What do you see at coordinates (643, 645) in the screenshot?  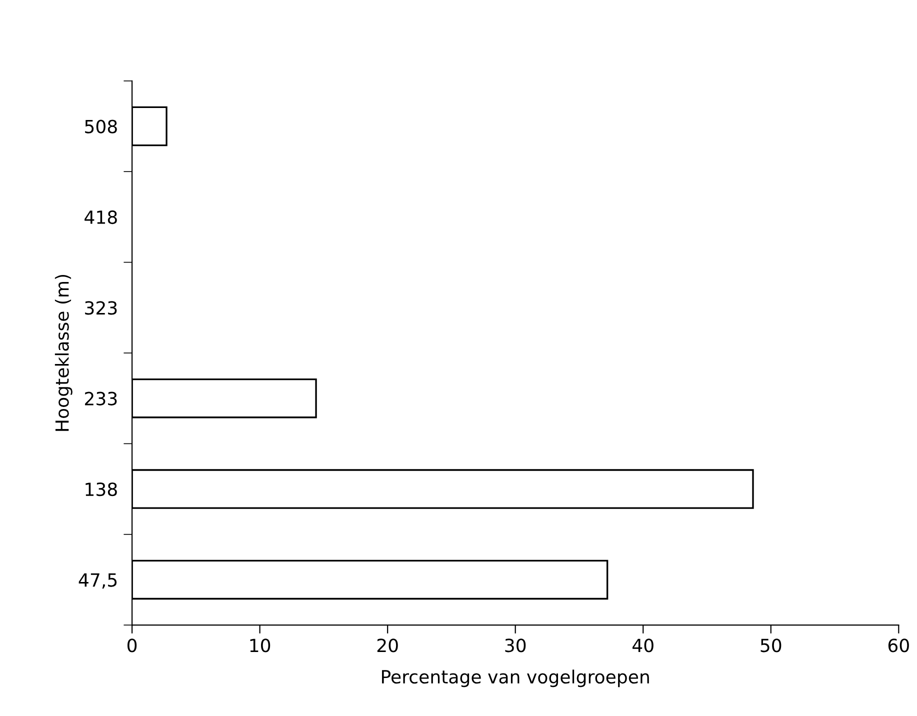 I see `x-tick-label: 40` at bounding box center [643, 645].